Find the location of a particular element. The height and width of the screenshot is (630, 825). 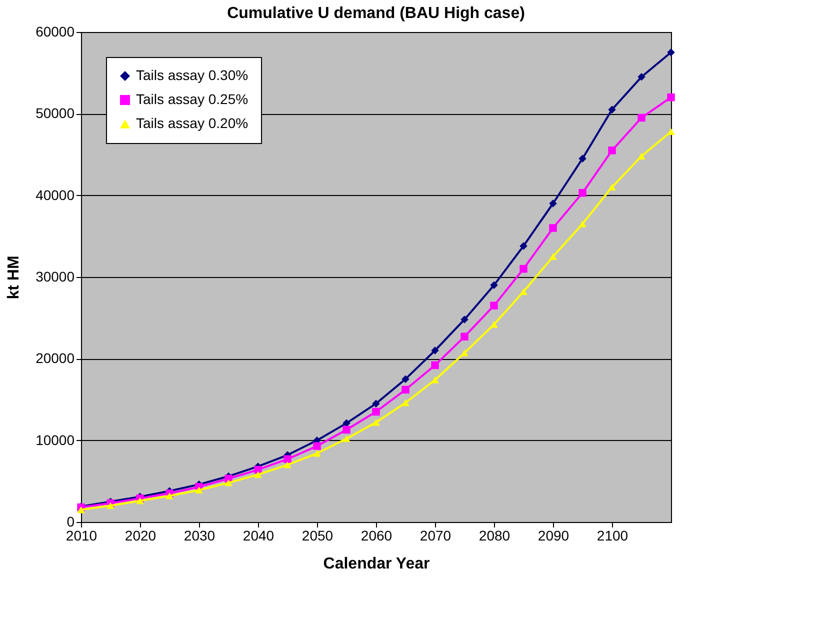

x-tick-label: 2050 is located at coordinates (318, 536).